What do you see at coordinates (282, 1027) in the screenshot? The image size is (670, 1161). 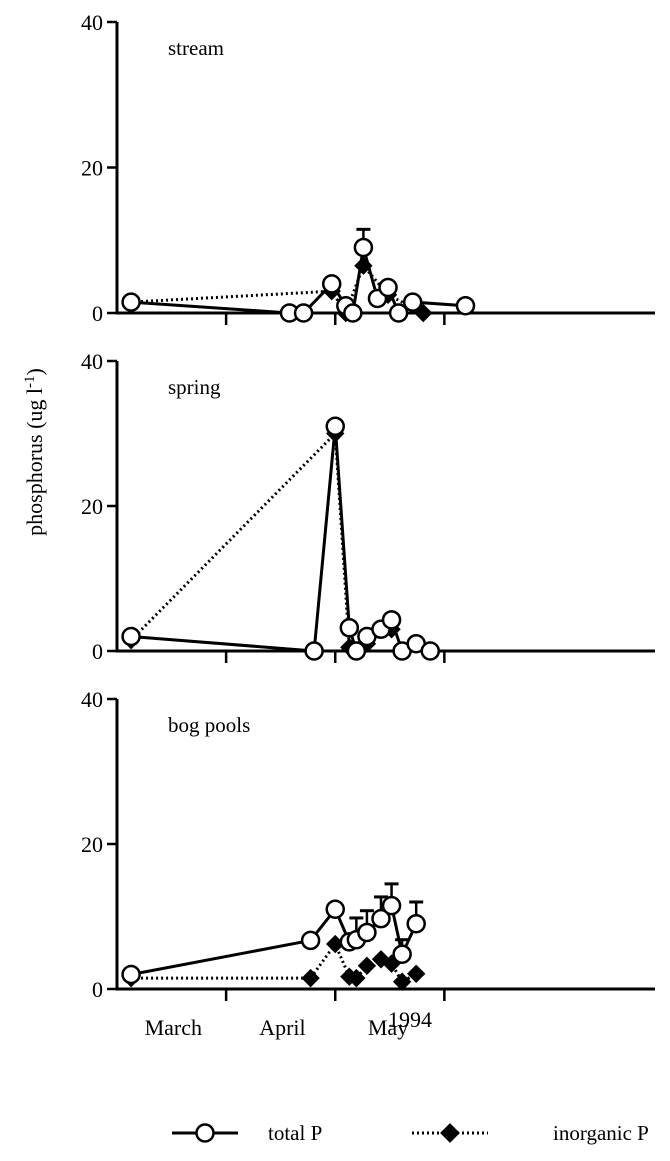 I see `month-label: April` at bounding box center [282, 1027].